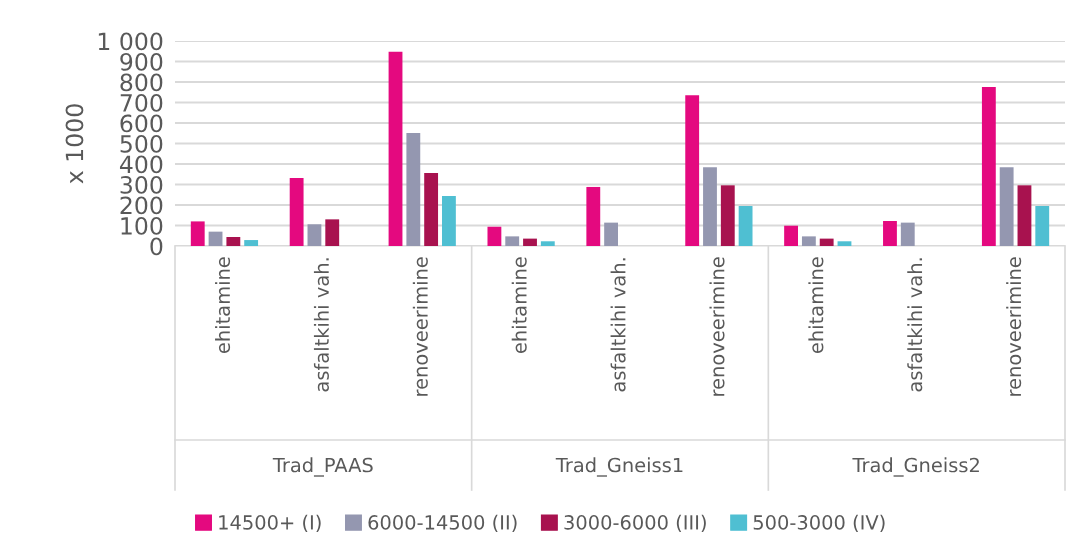  I want to click on y-tick-label: 600, so click(141, 123).